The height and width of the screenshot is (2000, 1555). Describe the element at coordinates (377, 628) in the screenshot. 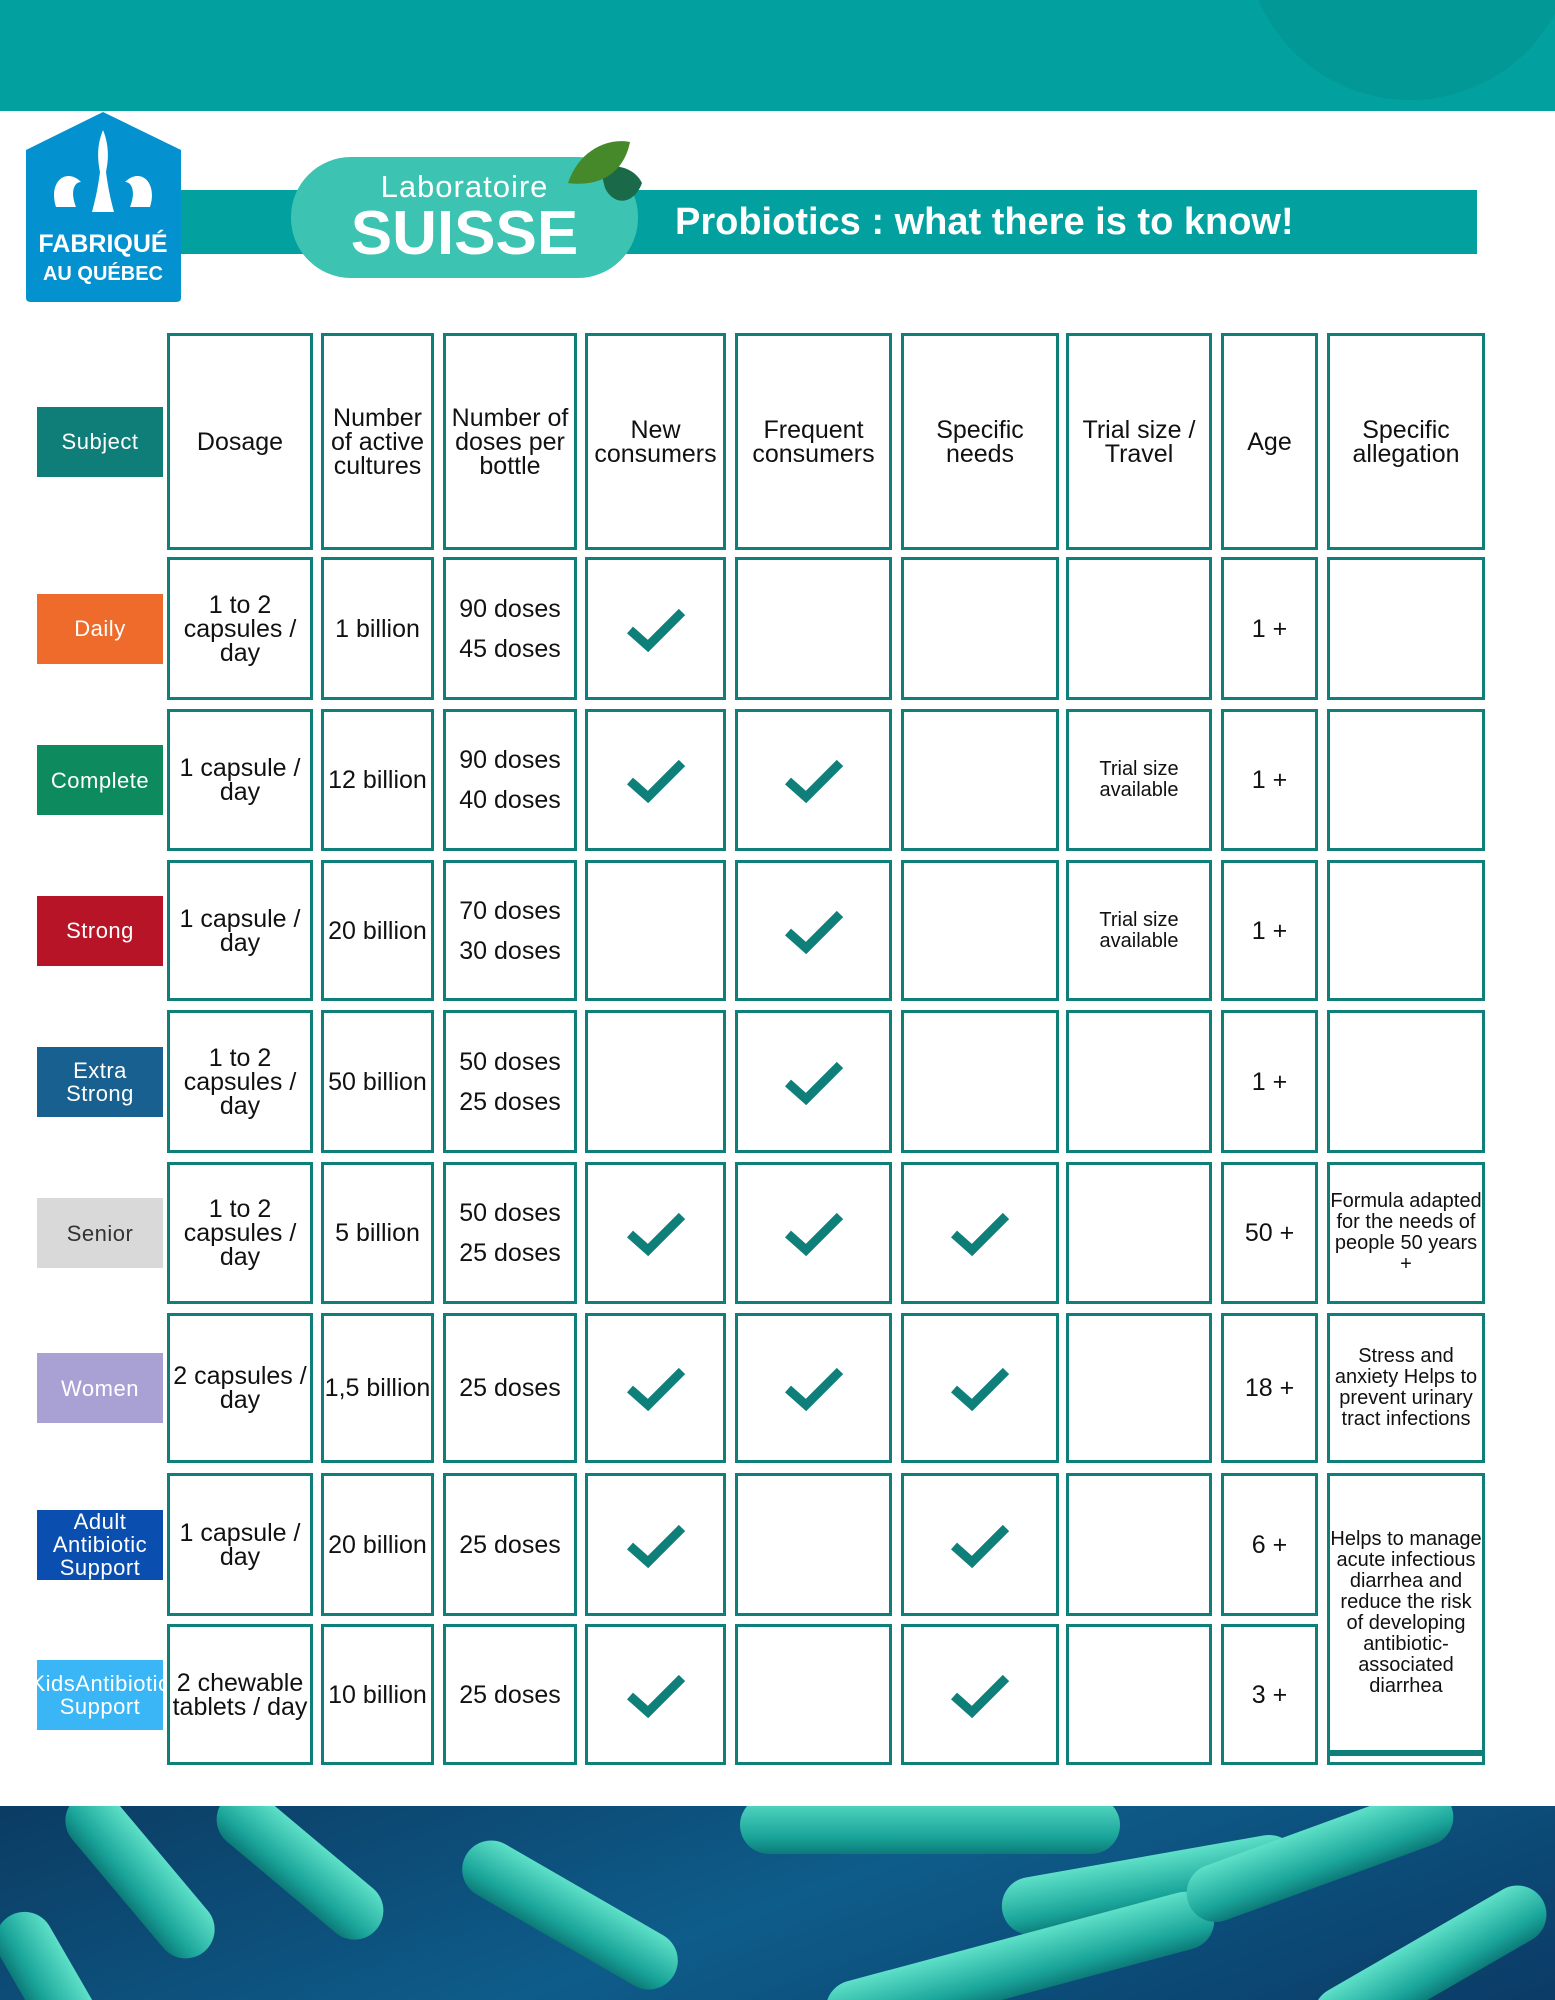

I see `cultures-cell: 1 billion` at that location.